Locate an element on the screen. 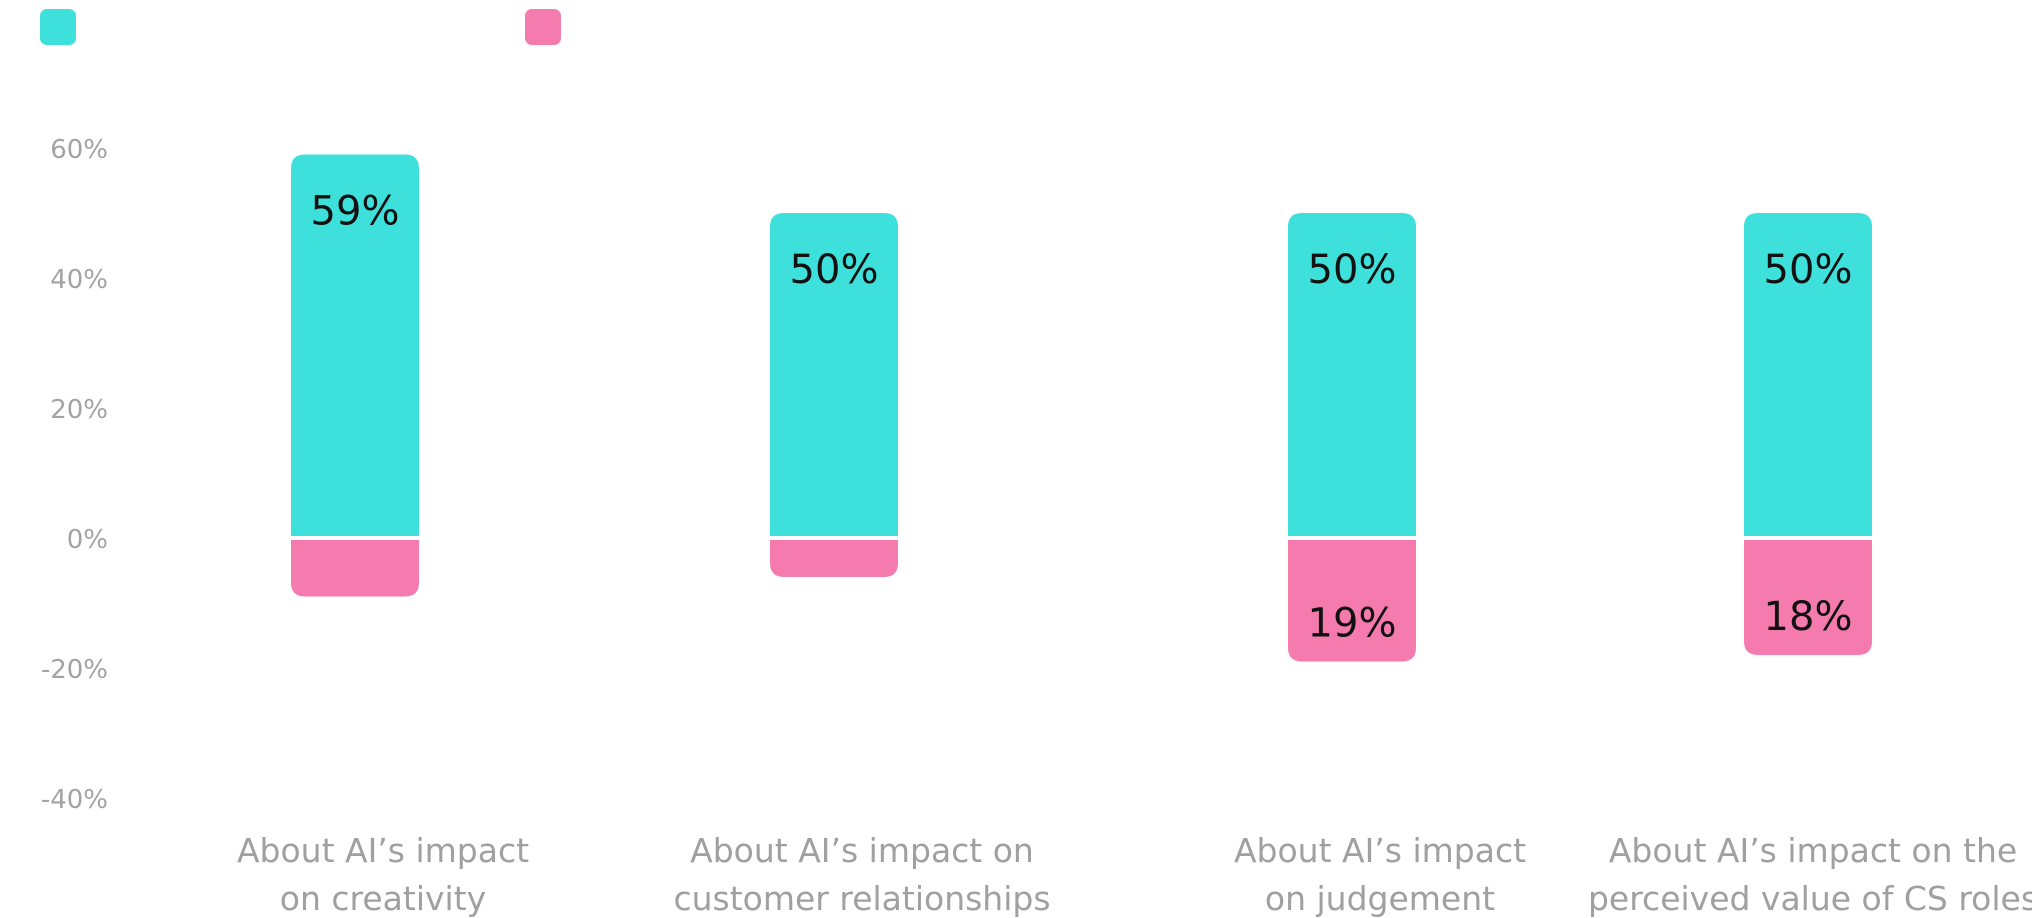 The image size is (2032, 918). y-tick-label: 40% is located at coordinates (79, 280).